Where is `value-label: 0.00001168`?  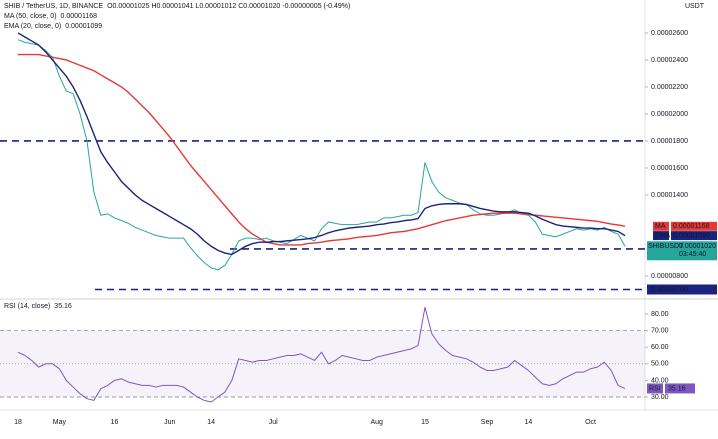
value-label: 0.00001168 is located at coordinates (691, 226).